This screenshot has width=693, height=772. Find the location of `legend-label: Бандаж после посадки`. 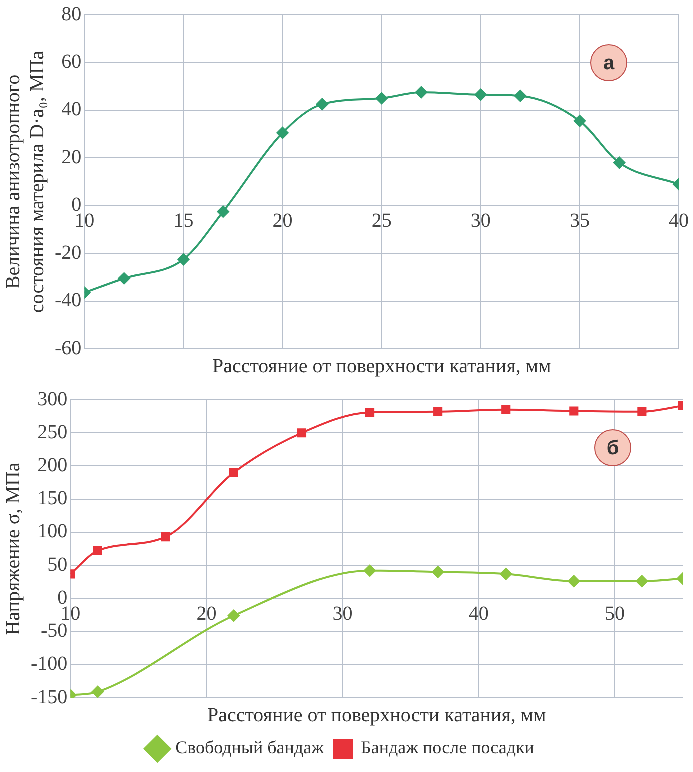

legend-label: Бандаж после посадки is located at coordinates (448, 748).